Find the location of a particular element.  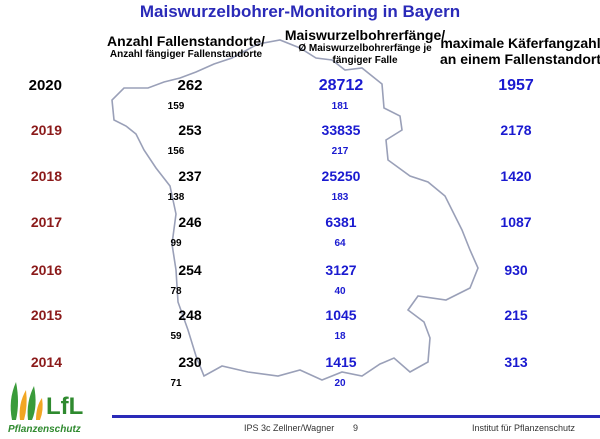

row-catches: 1045 is located at coordinates (341, 315).